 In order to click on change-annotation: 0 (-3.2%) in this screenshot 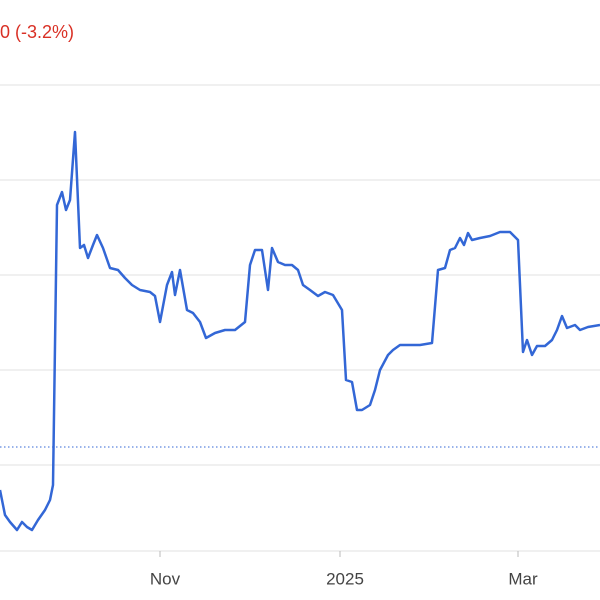, I will do `click(37, 32)`.